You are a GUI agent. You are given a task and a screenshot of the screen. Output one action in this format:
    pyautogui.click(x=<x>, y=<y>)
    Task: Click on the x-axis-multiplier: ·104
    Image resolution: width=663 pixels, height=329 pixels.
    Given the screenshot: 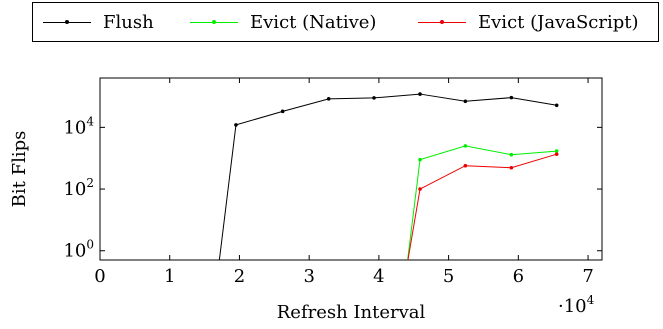 What is the action you would take?
    pyautogui.click(x=576, y=305)
    